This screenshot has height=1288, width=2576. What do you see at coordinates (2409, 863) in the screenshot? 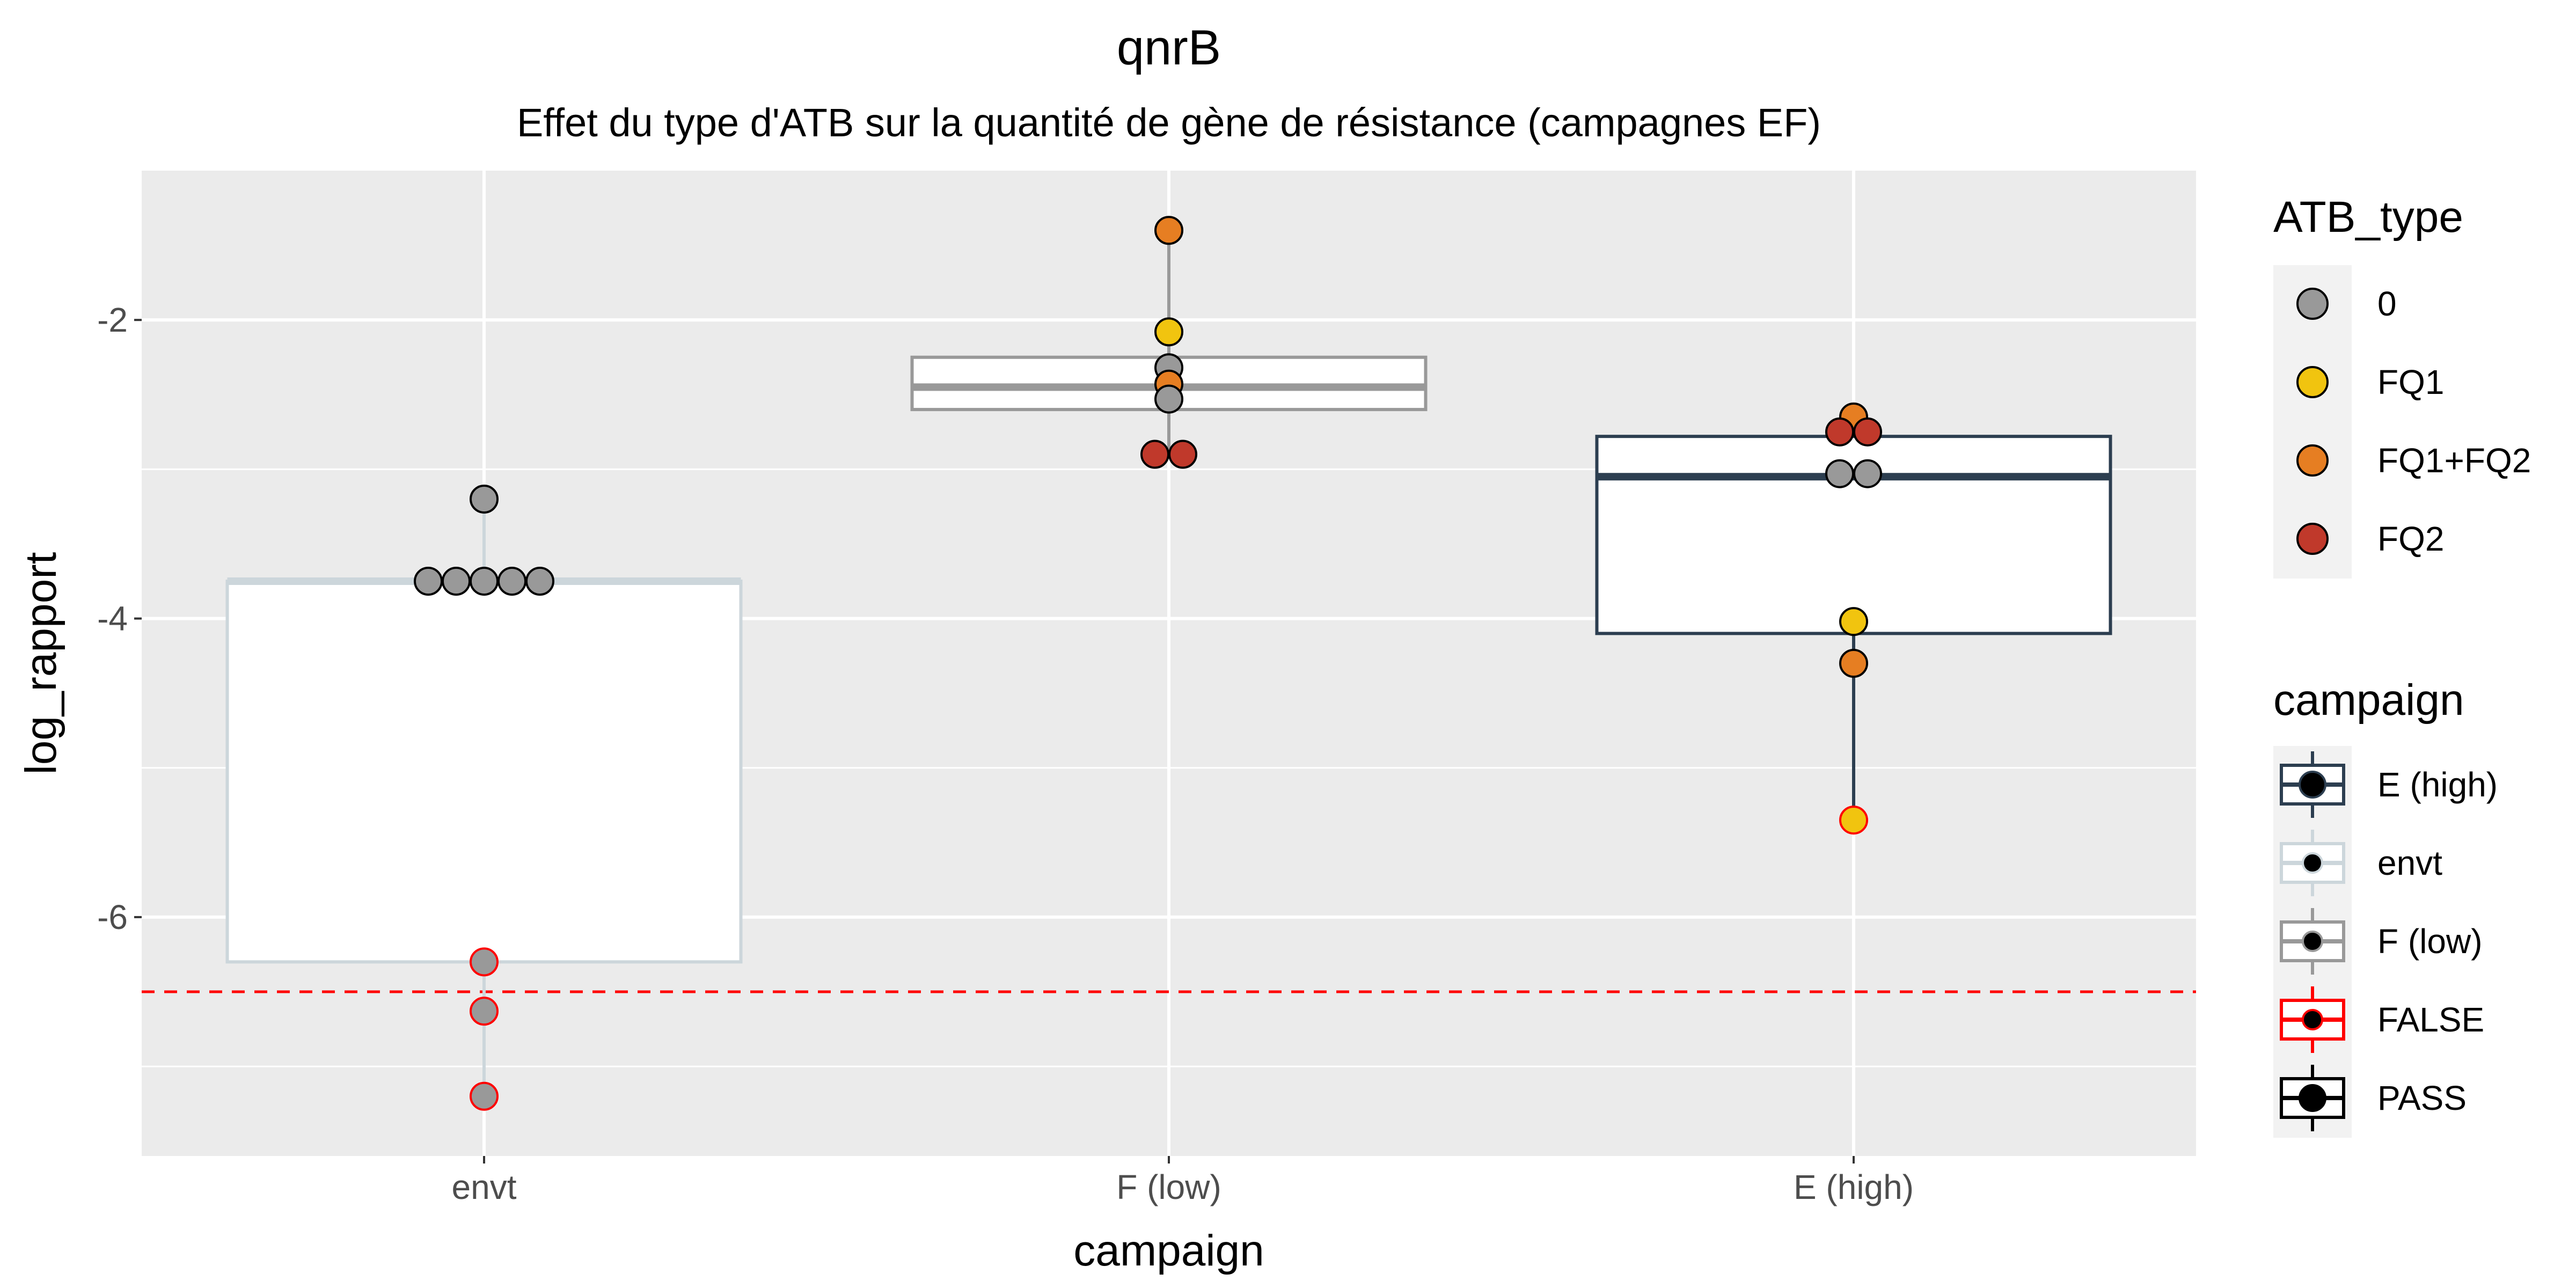
I see `legend-campaign-label: envt` at bounding box center [2409, 863].